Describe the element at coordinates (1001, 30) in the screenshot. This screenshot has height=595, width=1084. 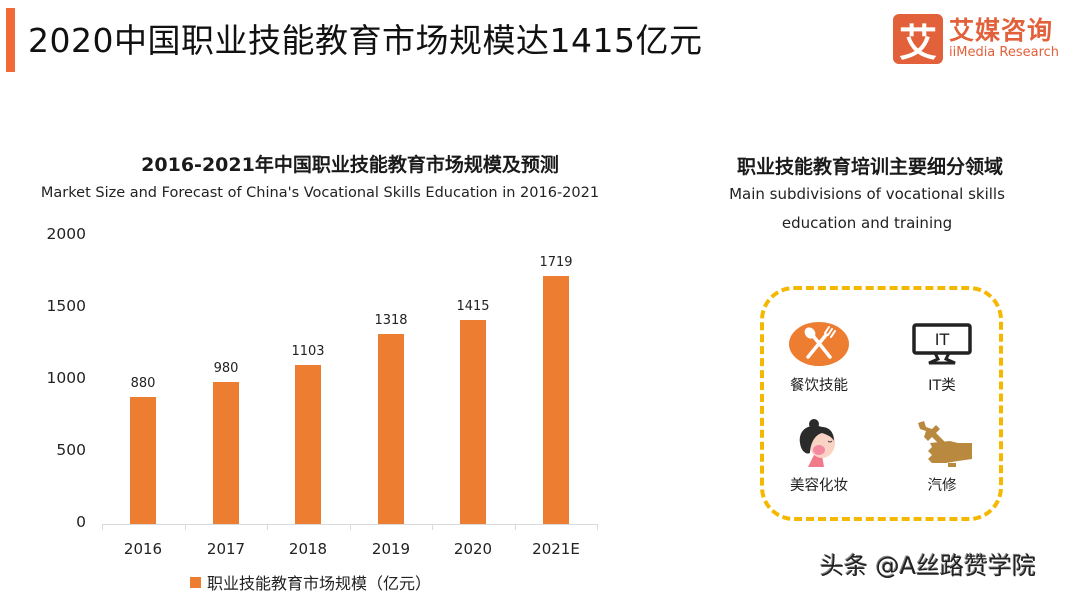
I see `logo-name-cn: 艾媒咨询` at that location.